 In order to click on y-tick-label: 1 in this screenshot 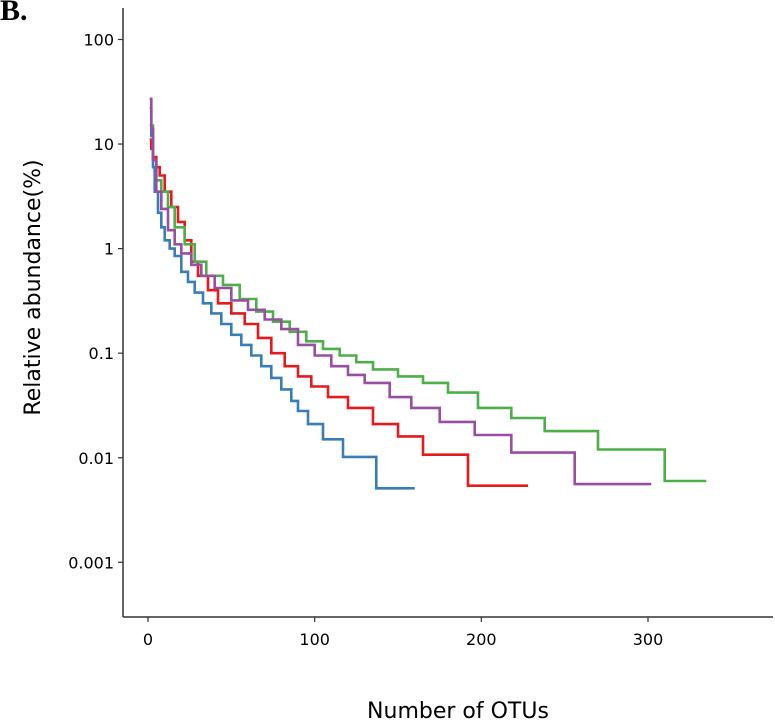, I will do `click(109, 249)`.